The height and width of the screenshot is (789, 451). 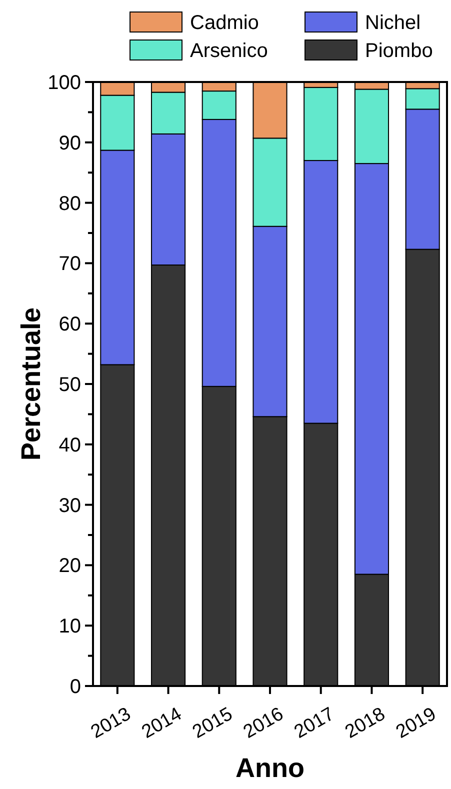 I want to click on y-axis-title: Percentuale, so click(x=31, y=384).